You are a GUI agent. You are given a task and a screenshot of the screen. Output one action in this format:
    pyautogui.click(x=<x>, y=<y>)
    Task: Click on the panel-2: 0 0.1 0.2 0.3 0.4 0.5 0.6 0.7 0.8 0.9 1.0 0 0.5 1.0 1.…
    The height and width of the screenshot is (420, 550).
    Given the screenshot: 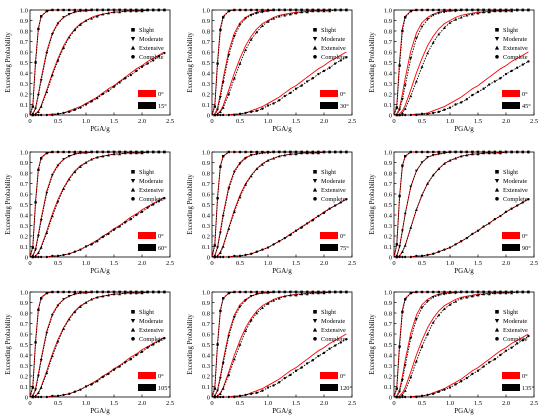 What is the action you would take?
    pyautogui.click(x=271, y=70)
    